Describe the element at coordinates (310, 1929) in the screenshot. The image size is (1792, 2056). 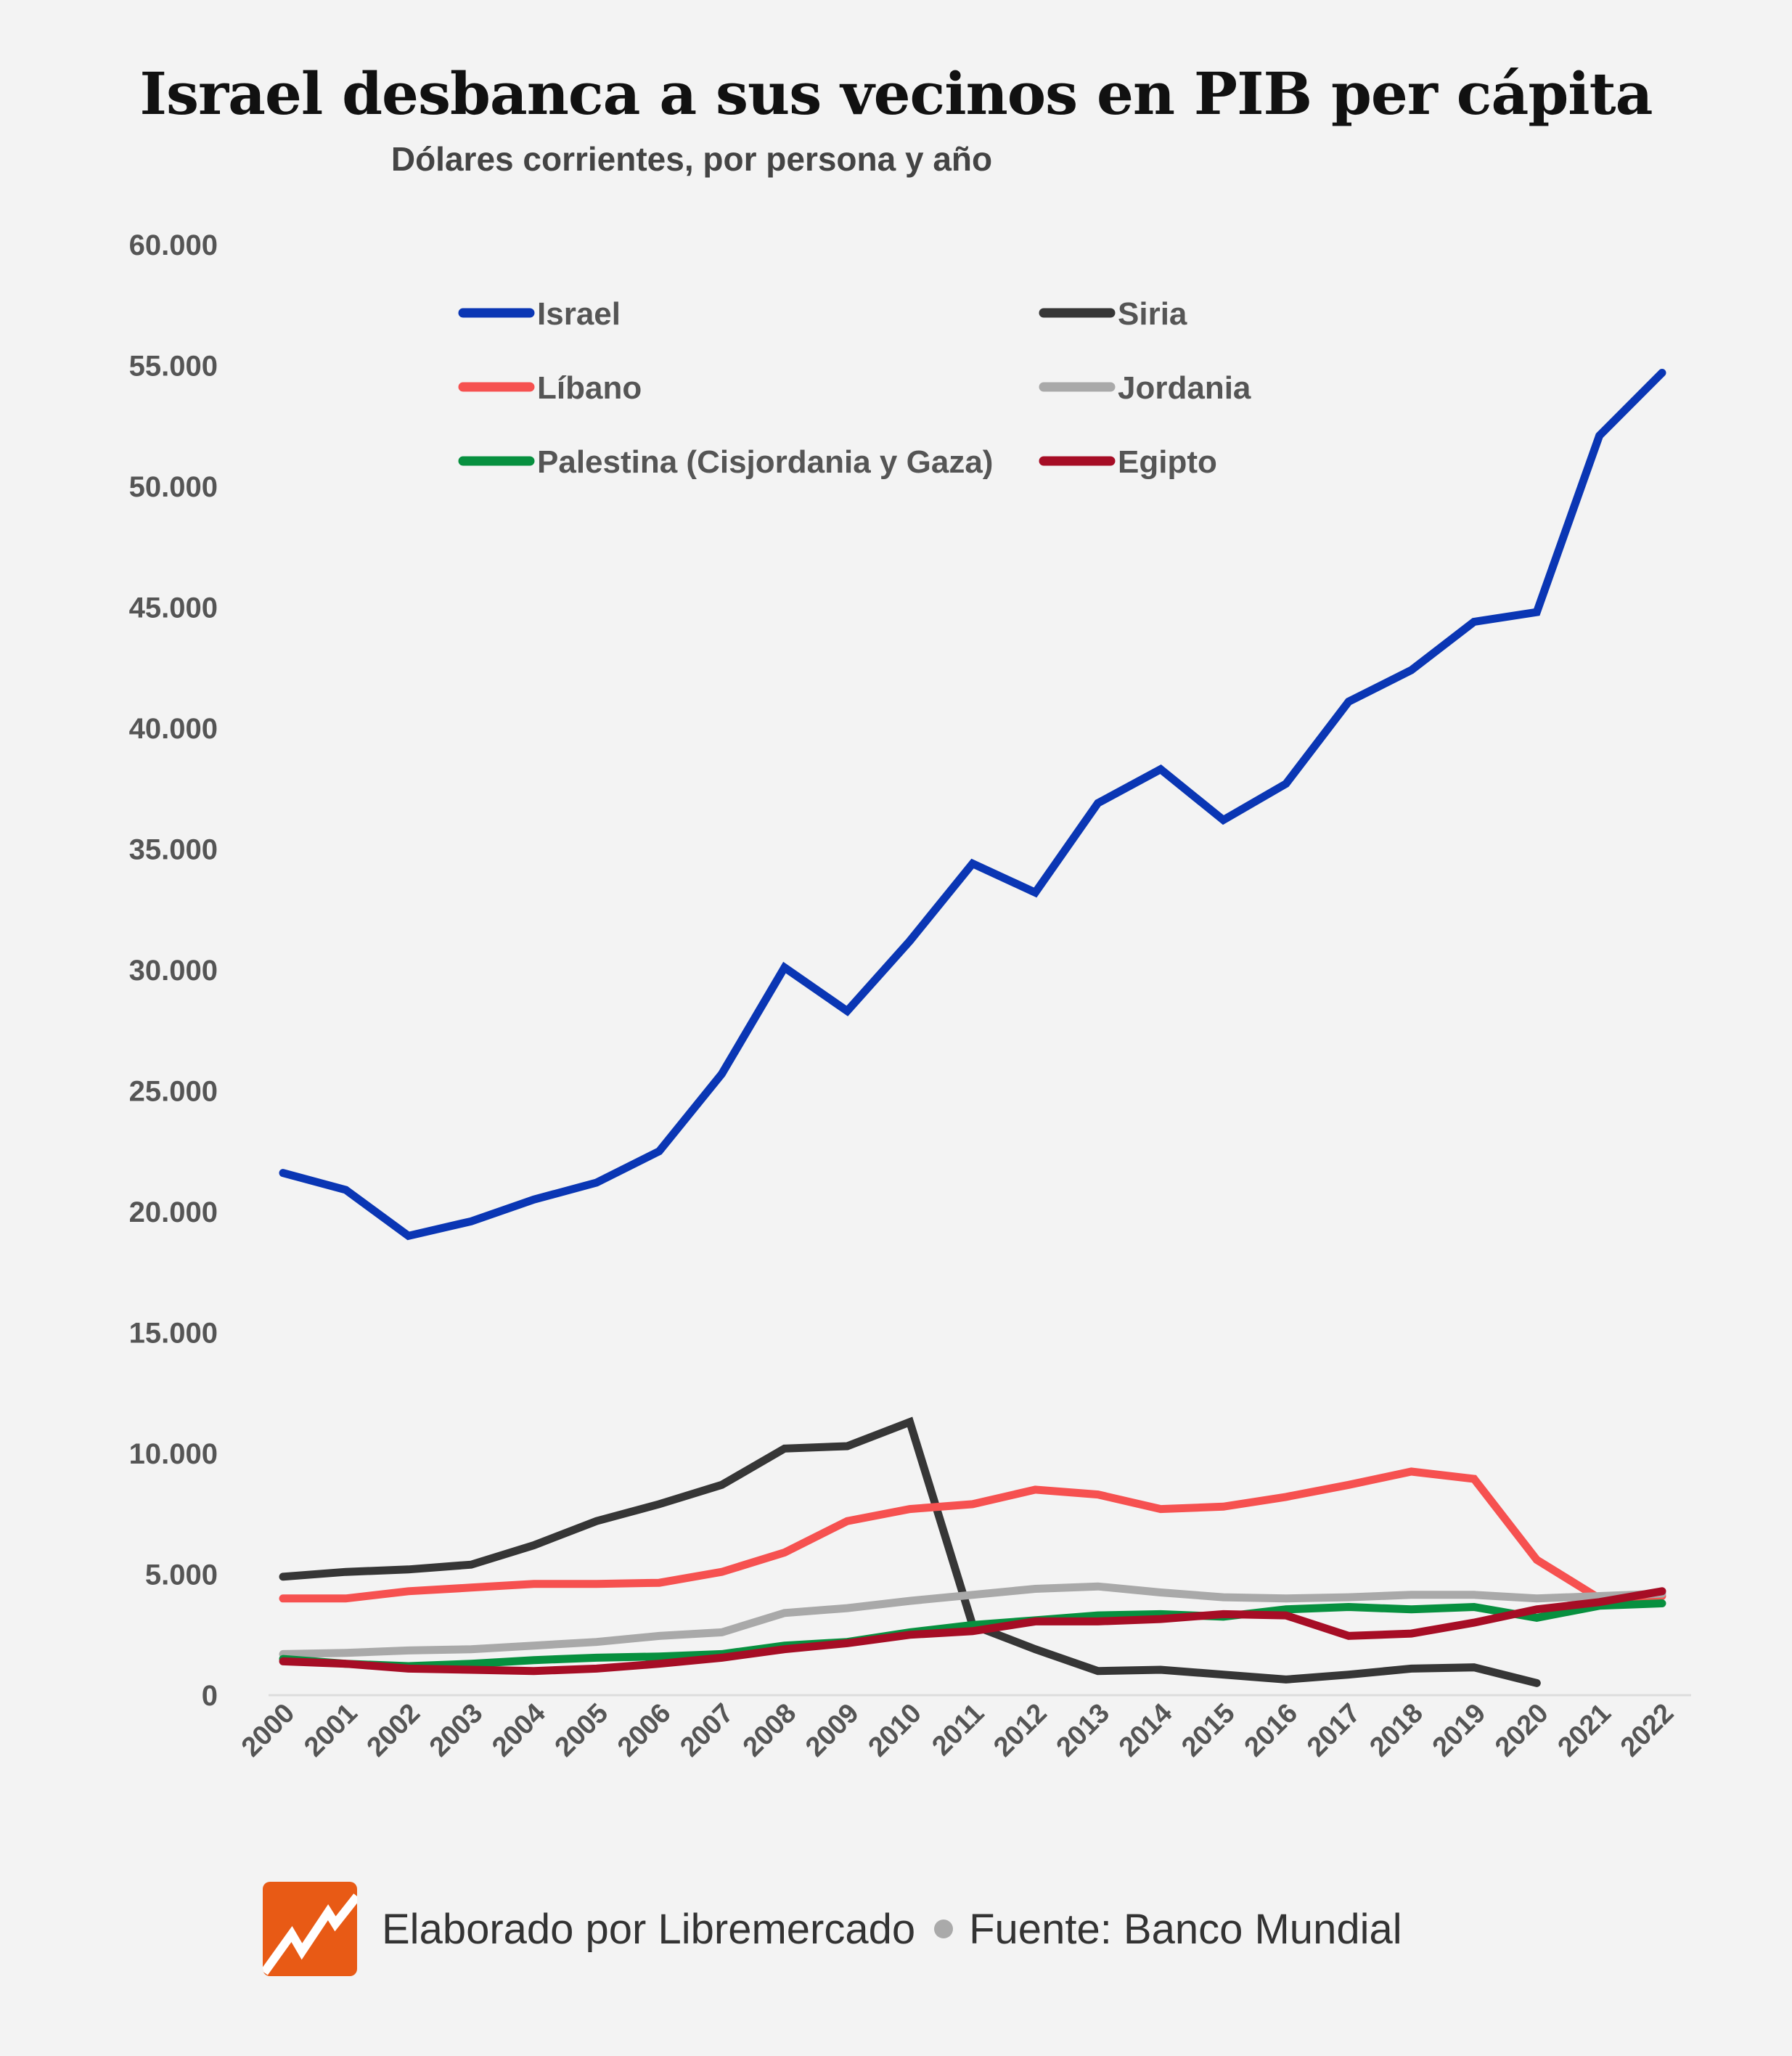
I see `libremercado-logo-icon` at that location.